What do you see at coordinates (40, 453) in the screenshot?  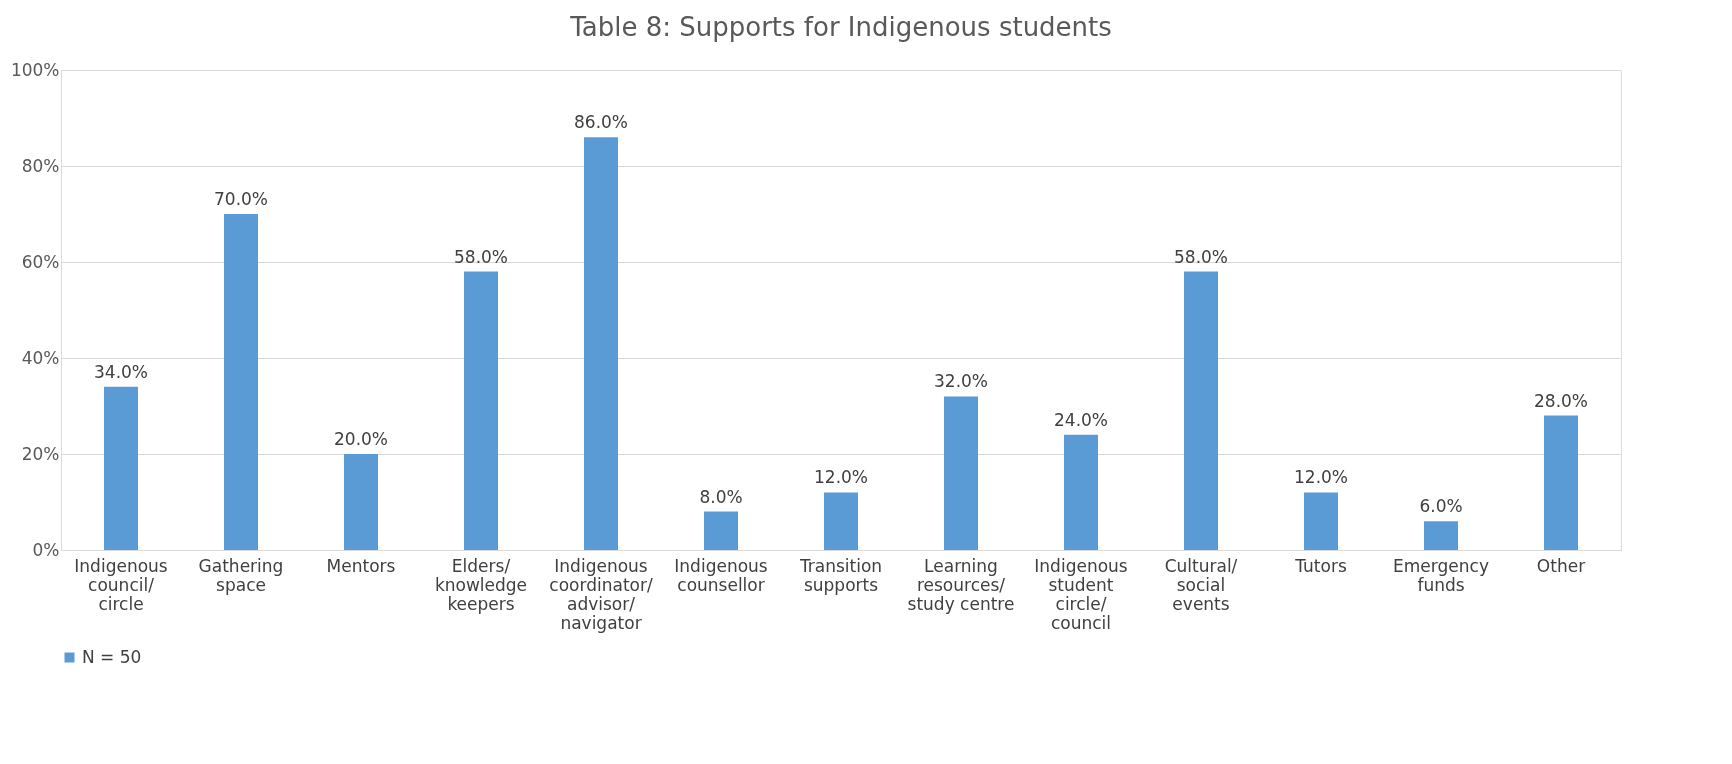 I see `y-tick-label: 20%` at bounding box center [40, 453].